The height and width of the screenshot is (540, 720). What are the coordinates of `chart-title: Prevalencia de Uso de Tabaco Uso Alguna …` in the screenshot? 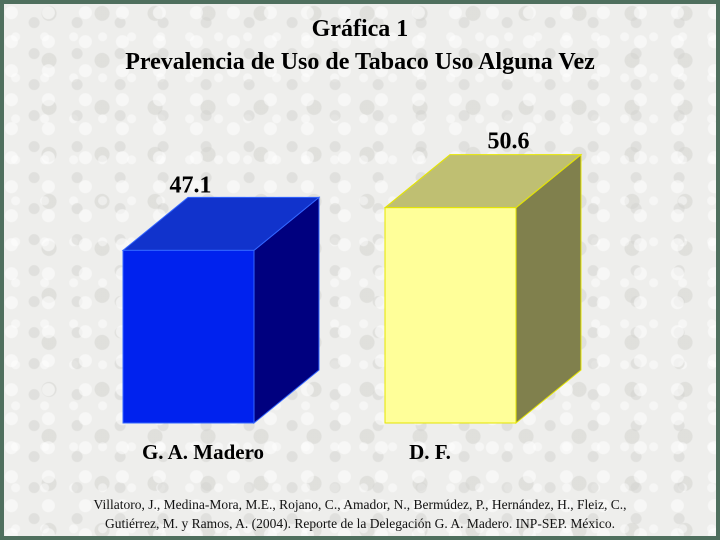 It's located at (360, 62).